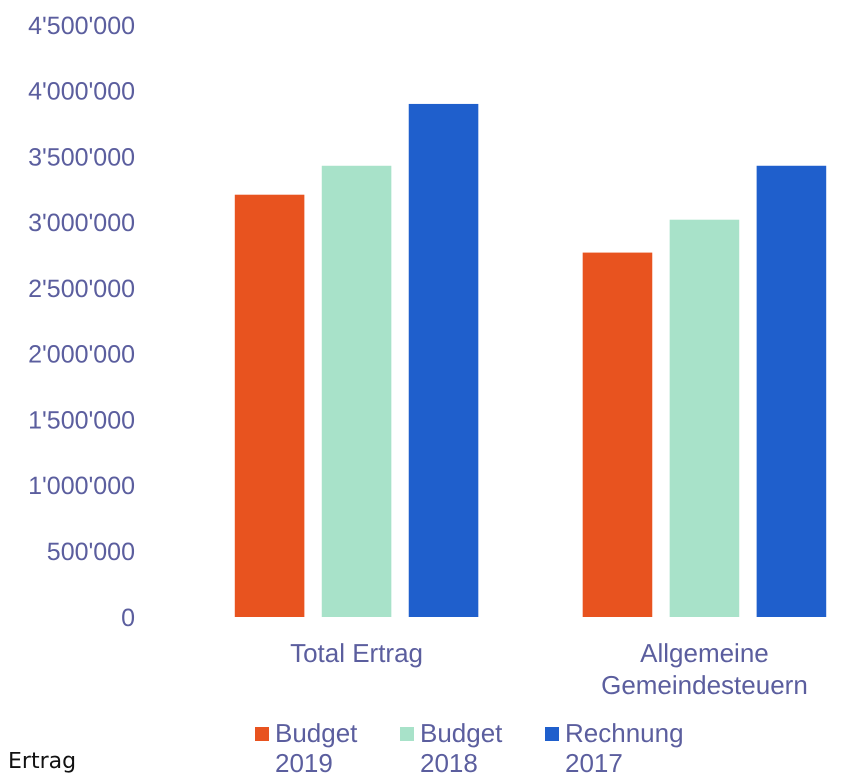  Describe the element at coordinates (42, 761) in the screenshot. I see `text: Ertrag` at that location.